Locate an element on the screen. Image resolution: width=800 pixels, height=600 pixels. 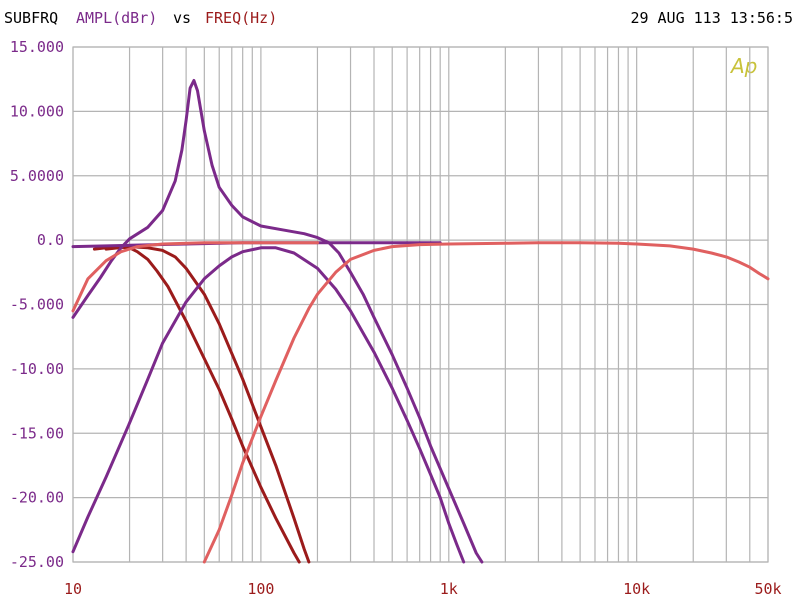
x-tick-label: 50k is located at coordinates (767, 589).